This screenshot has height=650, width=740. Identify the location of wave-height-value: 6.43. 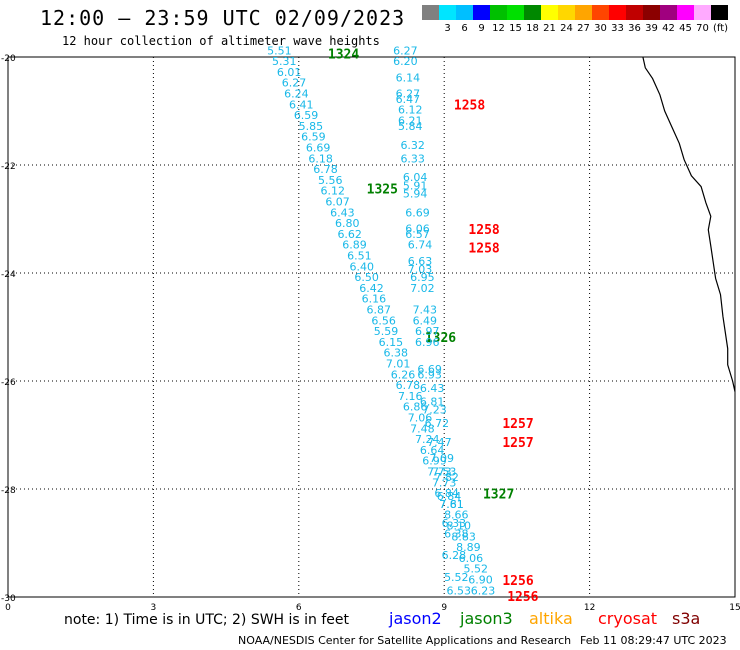
(342, 212).